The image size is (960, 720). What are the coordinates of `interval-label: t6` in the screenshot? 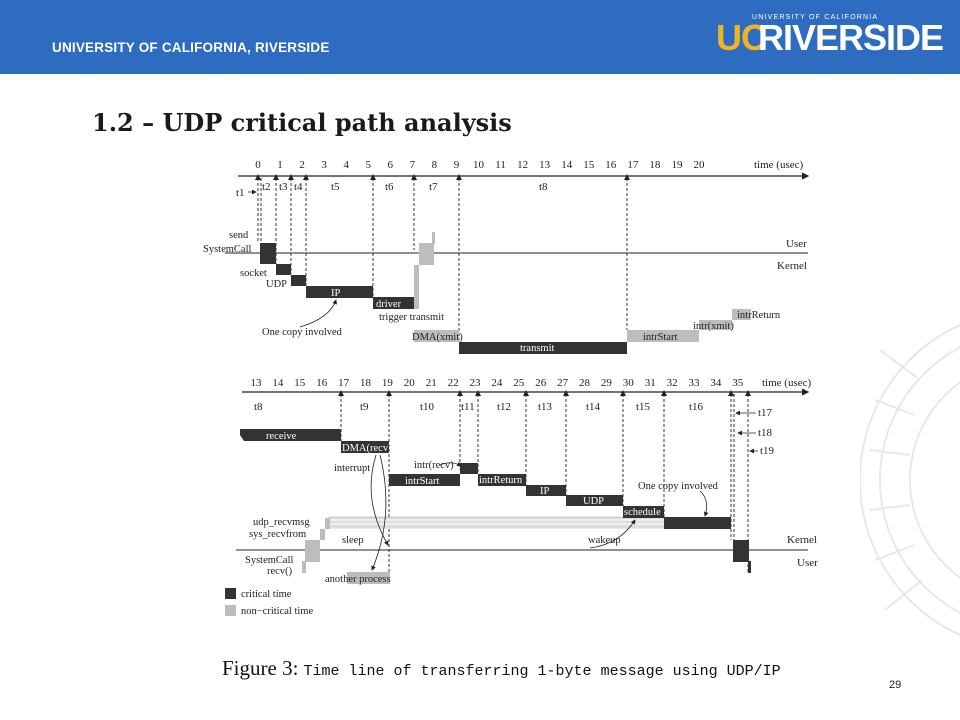 It's located at (389, 187).